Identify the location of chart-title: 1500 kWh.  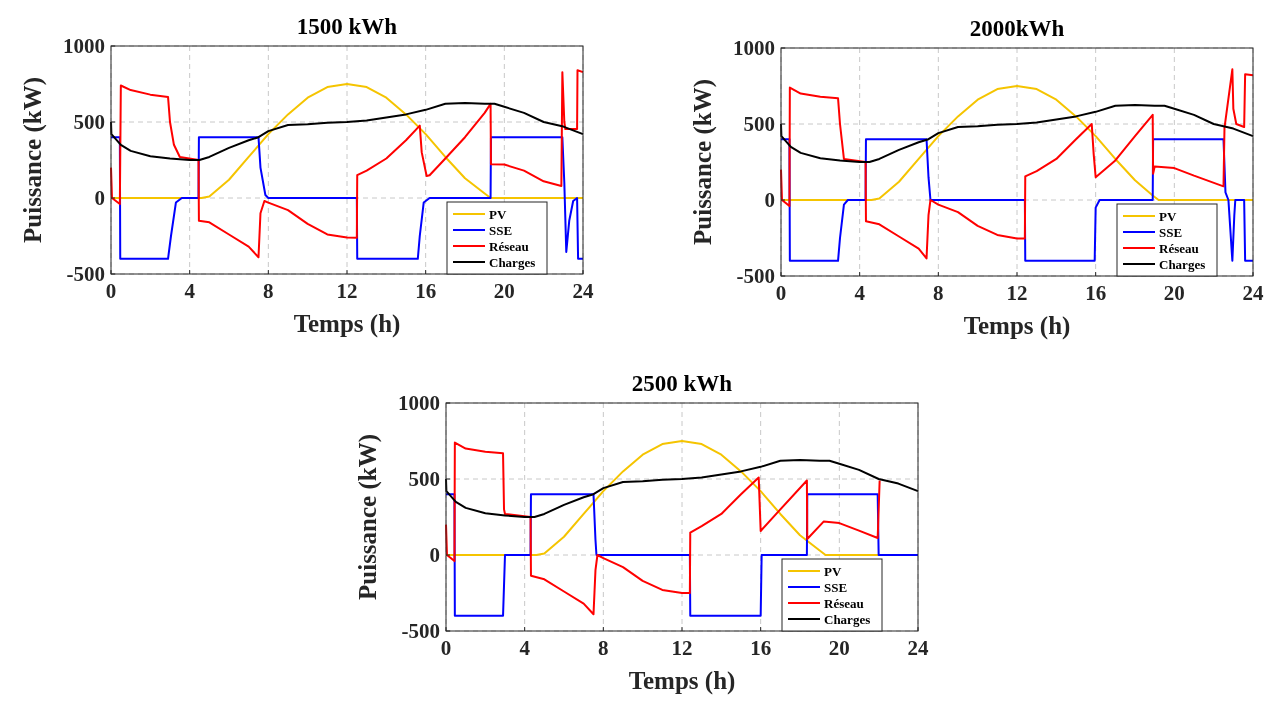
(347, 26).